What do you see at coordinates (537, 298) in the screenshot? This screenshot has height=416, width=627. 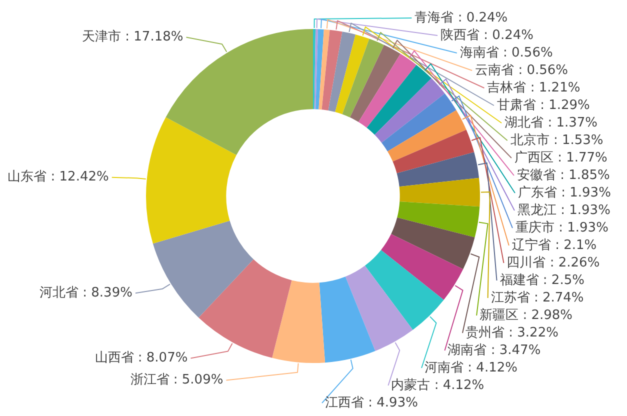 I see `slice-label: 江苏省 : 2.74%` at bounding box center [537, 298].